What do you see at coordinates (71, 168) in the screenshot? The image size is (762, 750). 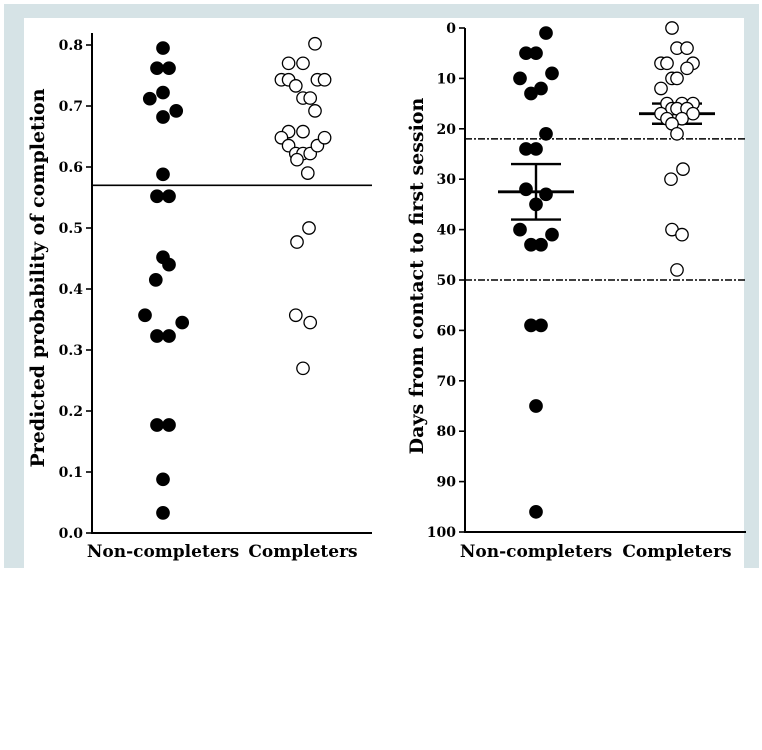 I see `left-y-tick-label: 0.6` at bounding box center [71, 168].